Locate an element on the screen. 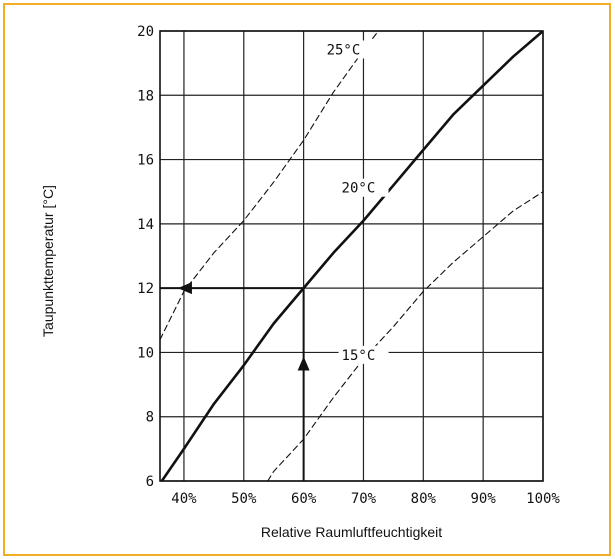 The height and width of the screenshot is (559, 615). x-tick-label-40: 40% is located at coordinates (184, 499).